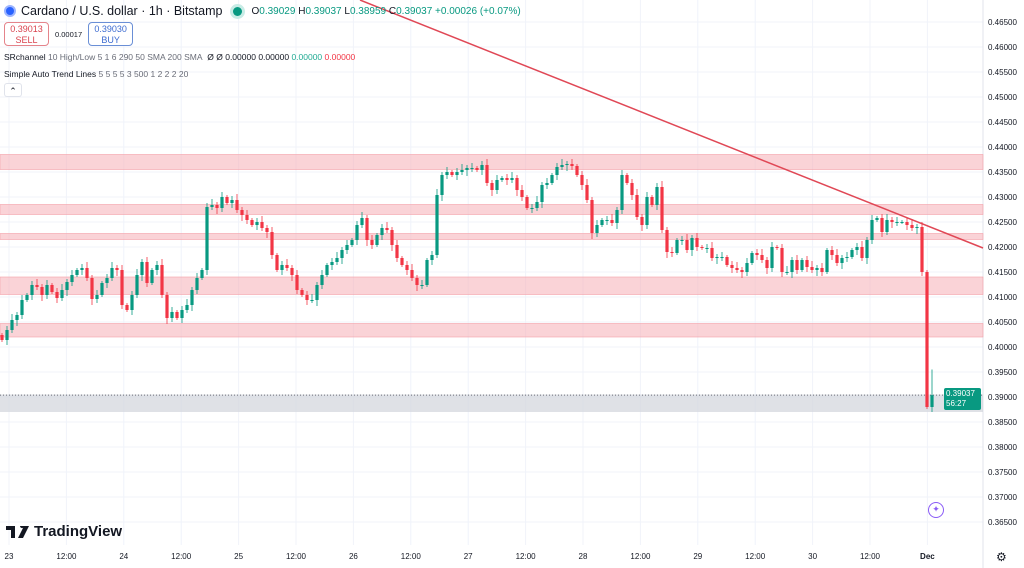 Image resolution: width=1024 pixels, height=568 pixels. Describe the element at coordinates (1002, 422) in the screenshot. I see `price-tick: 0.38500` at that location.